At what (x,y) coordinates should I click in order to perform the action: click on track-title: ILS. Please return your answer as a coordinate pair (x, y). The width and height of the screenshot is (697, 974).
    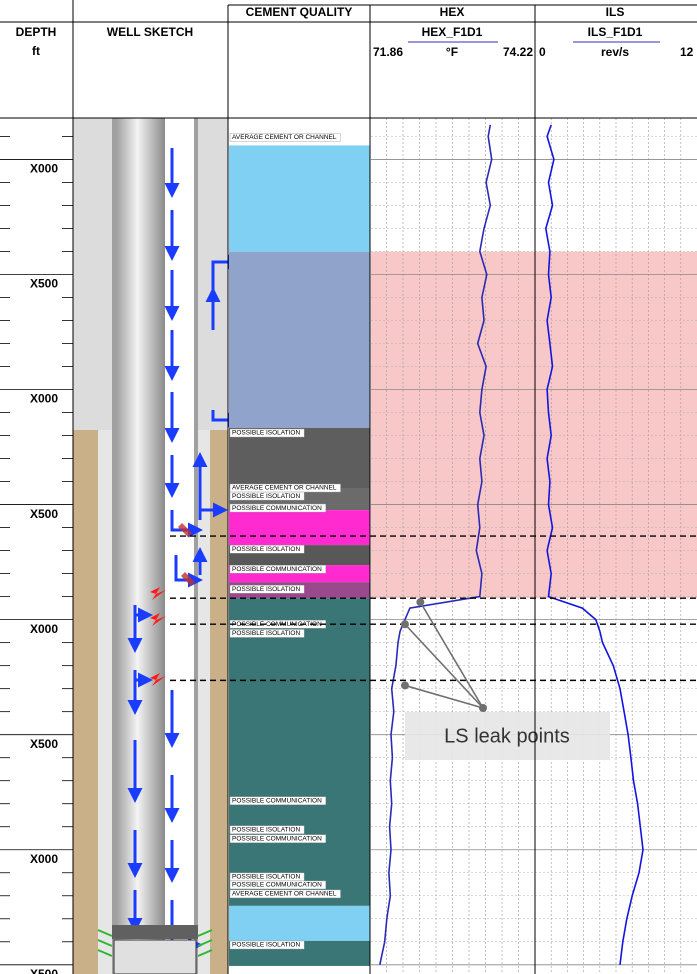
    Looking at the image, I should click on (615, 12).